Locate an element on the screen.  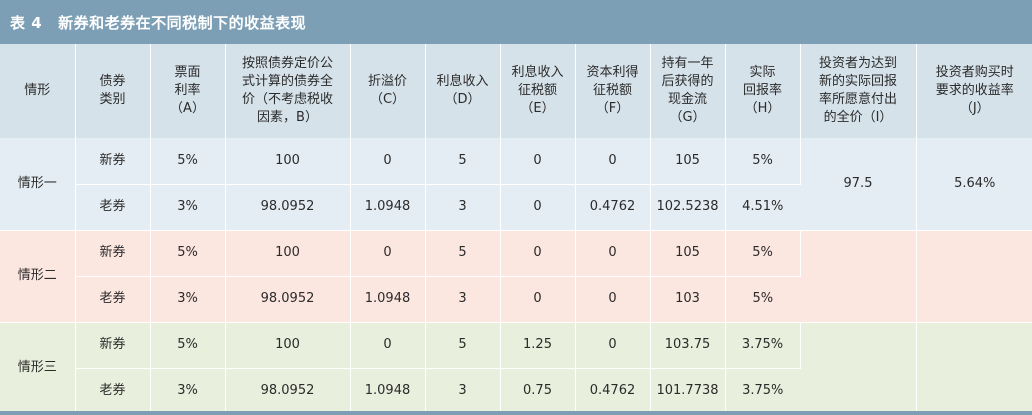
merged-value-cell: 5.64% is located at coordinates (974, 184).